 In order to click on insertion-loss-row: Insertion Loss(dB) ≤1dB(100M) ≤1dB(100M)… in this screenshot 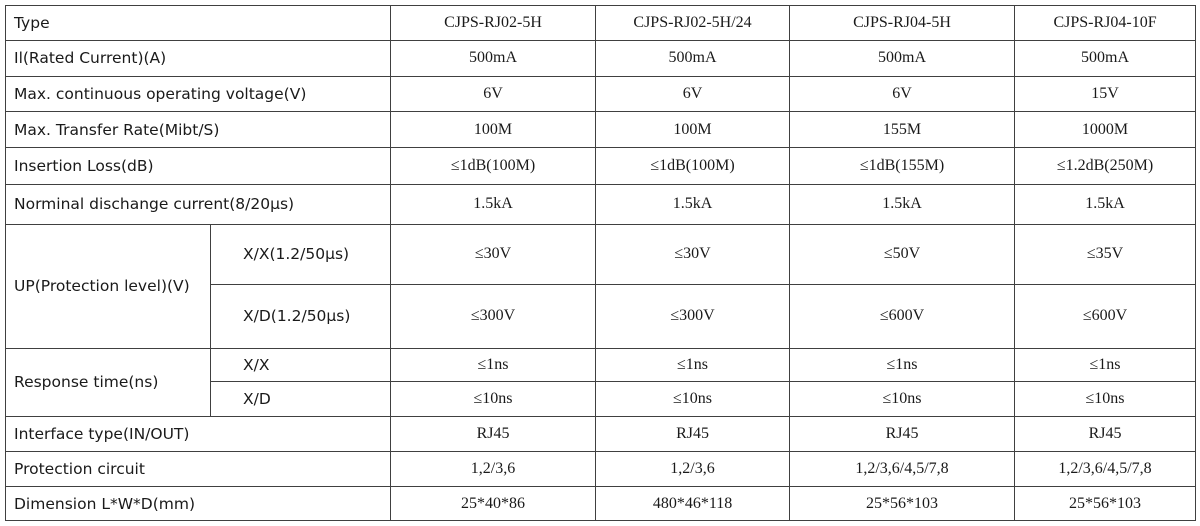, I will do `click(600, 166)`.